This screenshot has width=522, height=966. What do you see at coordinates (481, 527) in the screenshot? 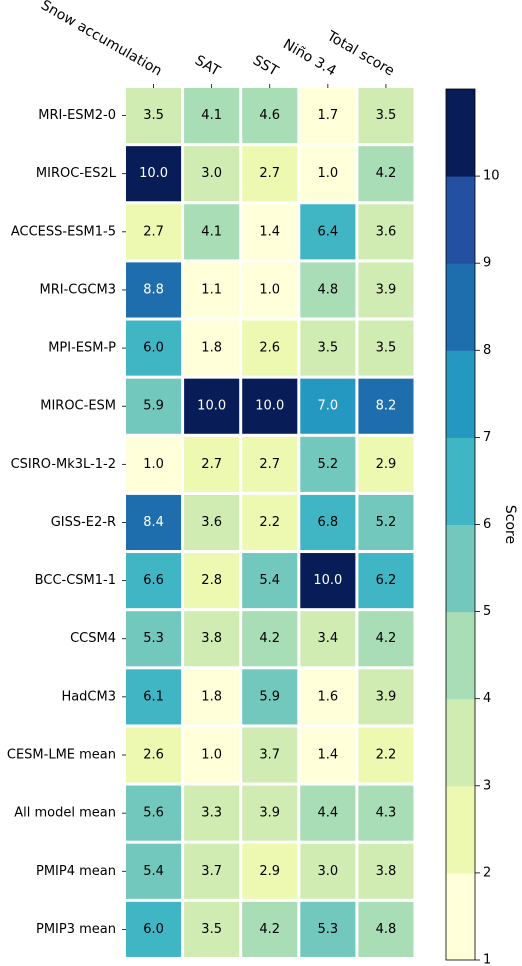
I see `colorbar: 1 2 3 4 5 6 7 8 9 10 Score` at bounding box center [481, 527].